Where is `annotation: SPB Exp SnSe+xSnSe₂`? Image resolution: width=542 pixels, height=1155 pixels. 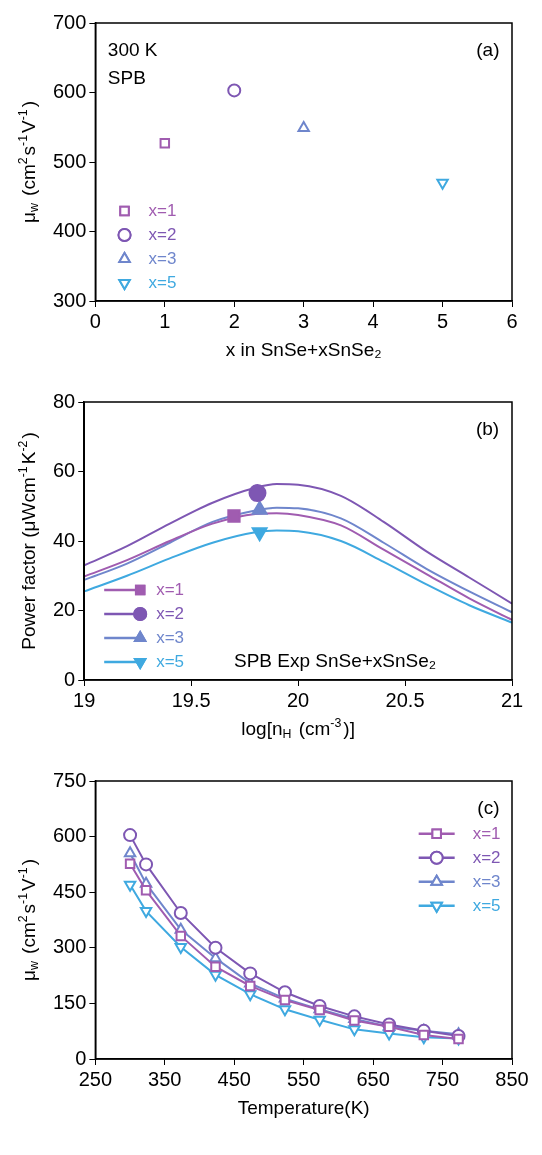 annotation: SPB Exp SnSe+xSnSe₂ is located at coordinates (335, 661).